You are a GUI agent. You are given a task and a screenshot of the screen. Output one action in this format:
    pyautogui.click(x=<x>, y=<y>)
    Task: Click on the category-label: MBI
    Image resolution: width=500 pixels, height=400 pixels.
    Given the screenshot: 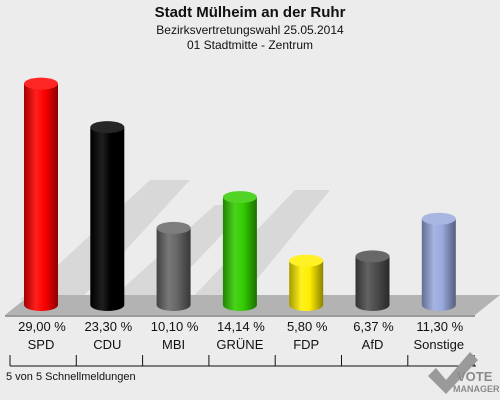 What is the action you would take?
    pyautogui.click(x=173, y=344)
    